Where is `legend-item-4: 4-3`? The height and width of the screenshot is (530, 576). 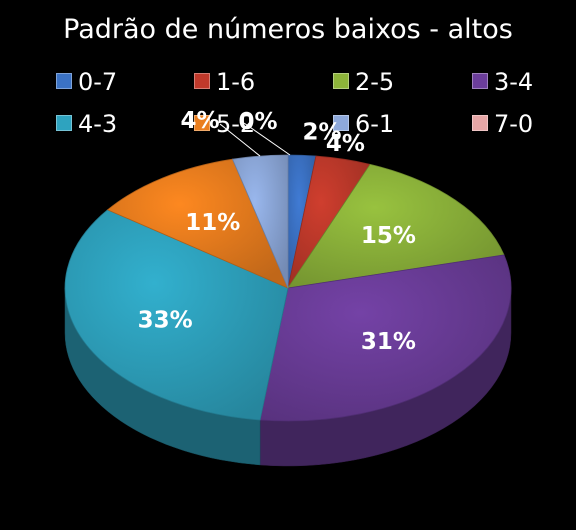
legend-item-4: 4-3 is located at coordinates (86, 124).